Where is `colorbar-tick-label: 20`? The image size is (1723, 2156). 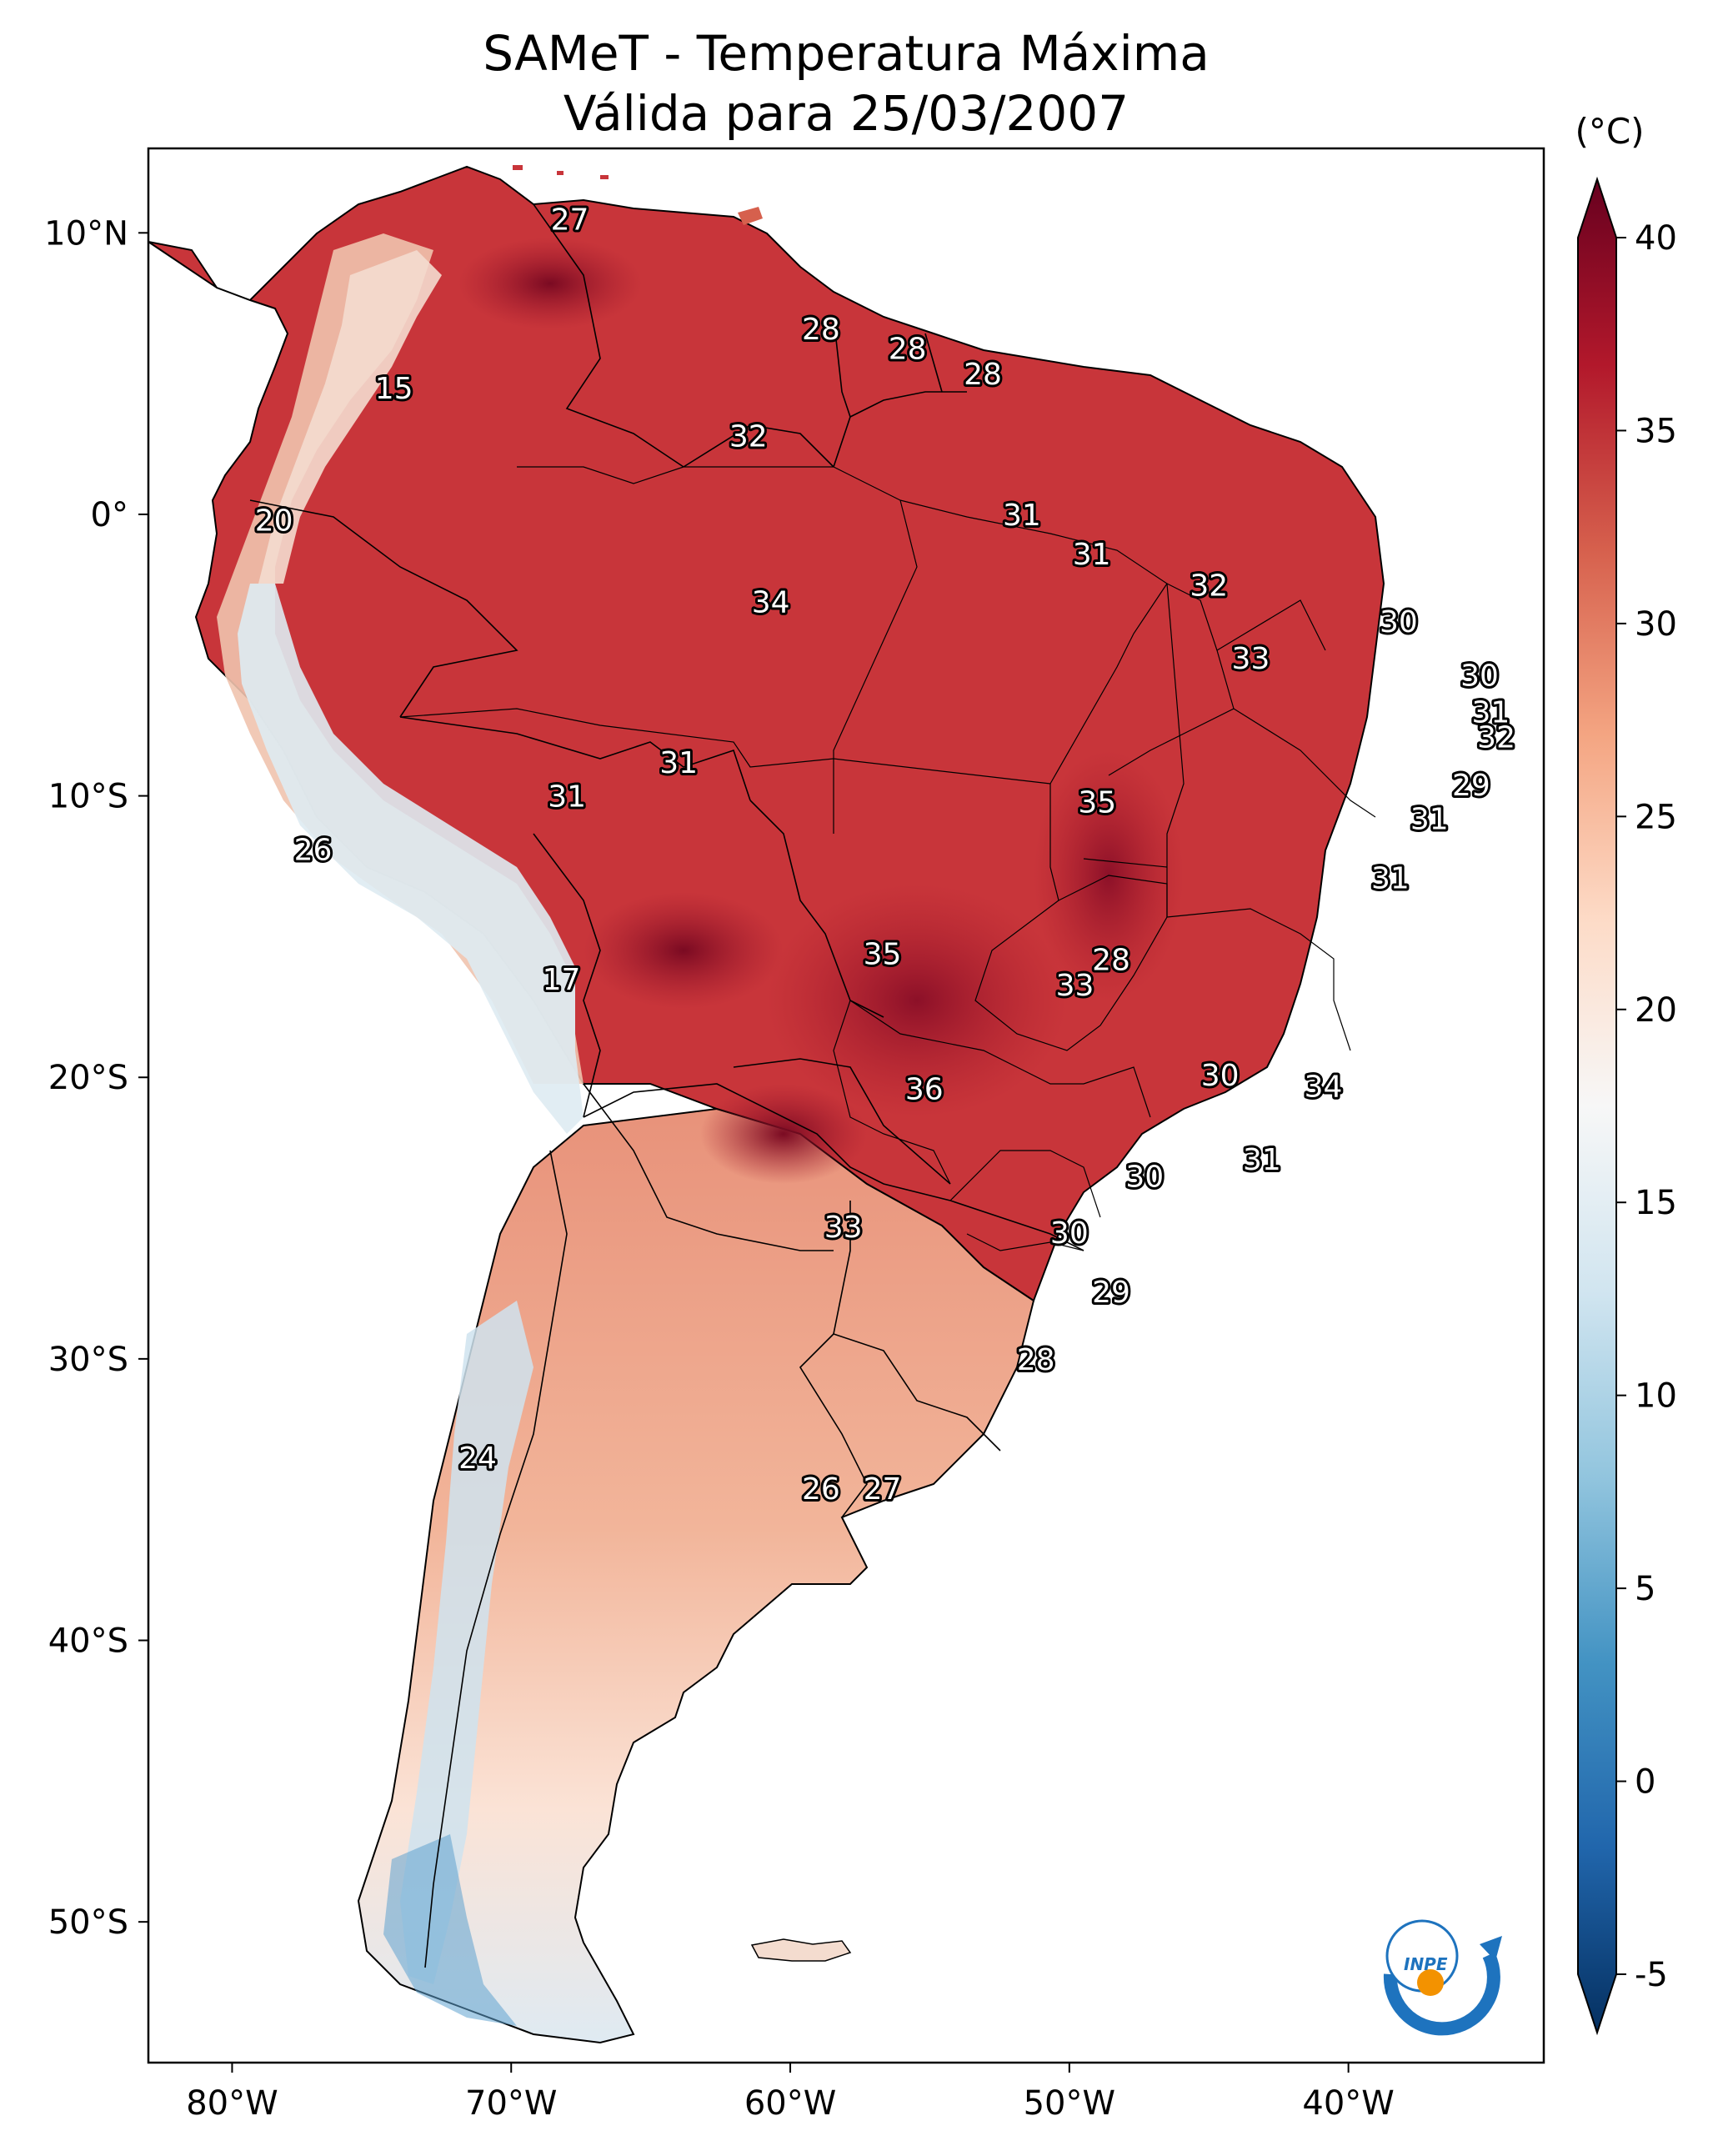
colorbar-tick-label: 20 is located at coordinates (1656, 1010).